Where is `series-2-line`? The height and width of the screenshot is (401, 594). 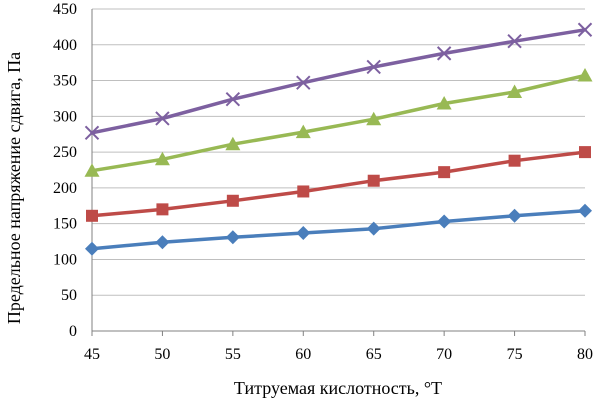 series-2-line is located at coordinates (338, 184).